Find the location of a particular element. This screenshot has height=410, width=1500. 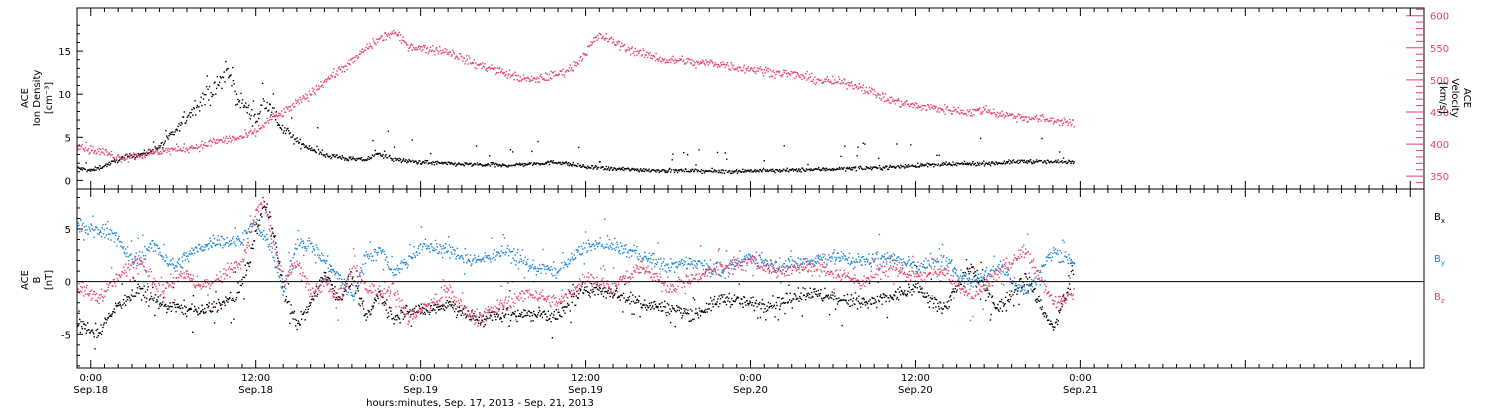

velocity-axis-label-line1: ACE is located at coordinates (1466, 98).